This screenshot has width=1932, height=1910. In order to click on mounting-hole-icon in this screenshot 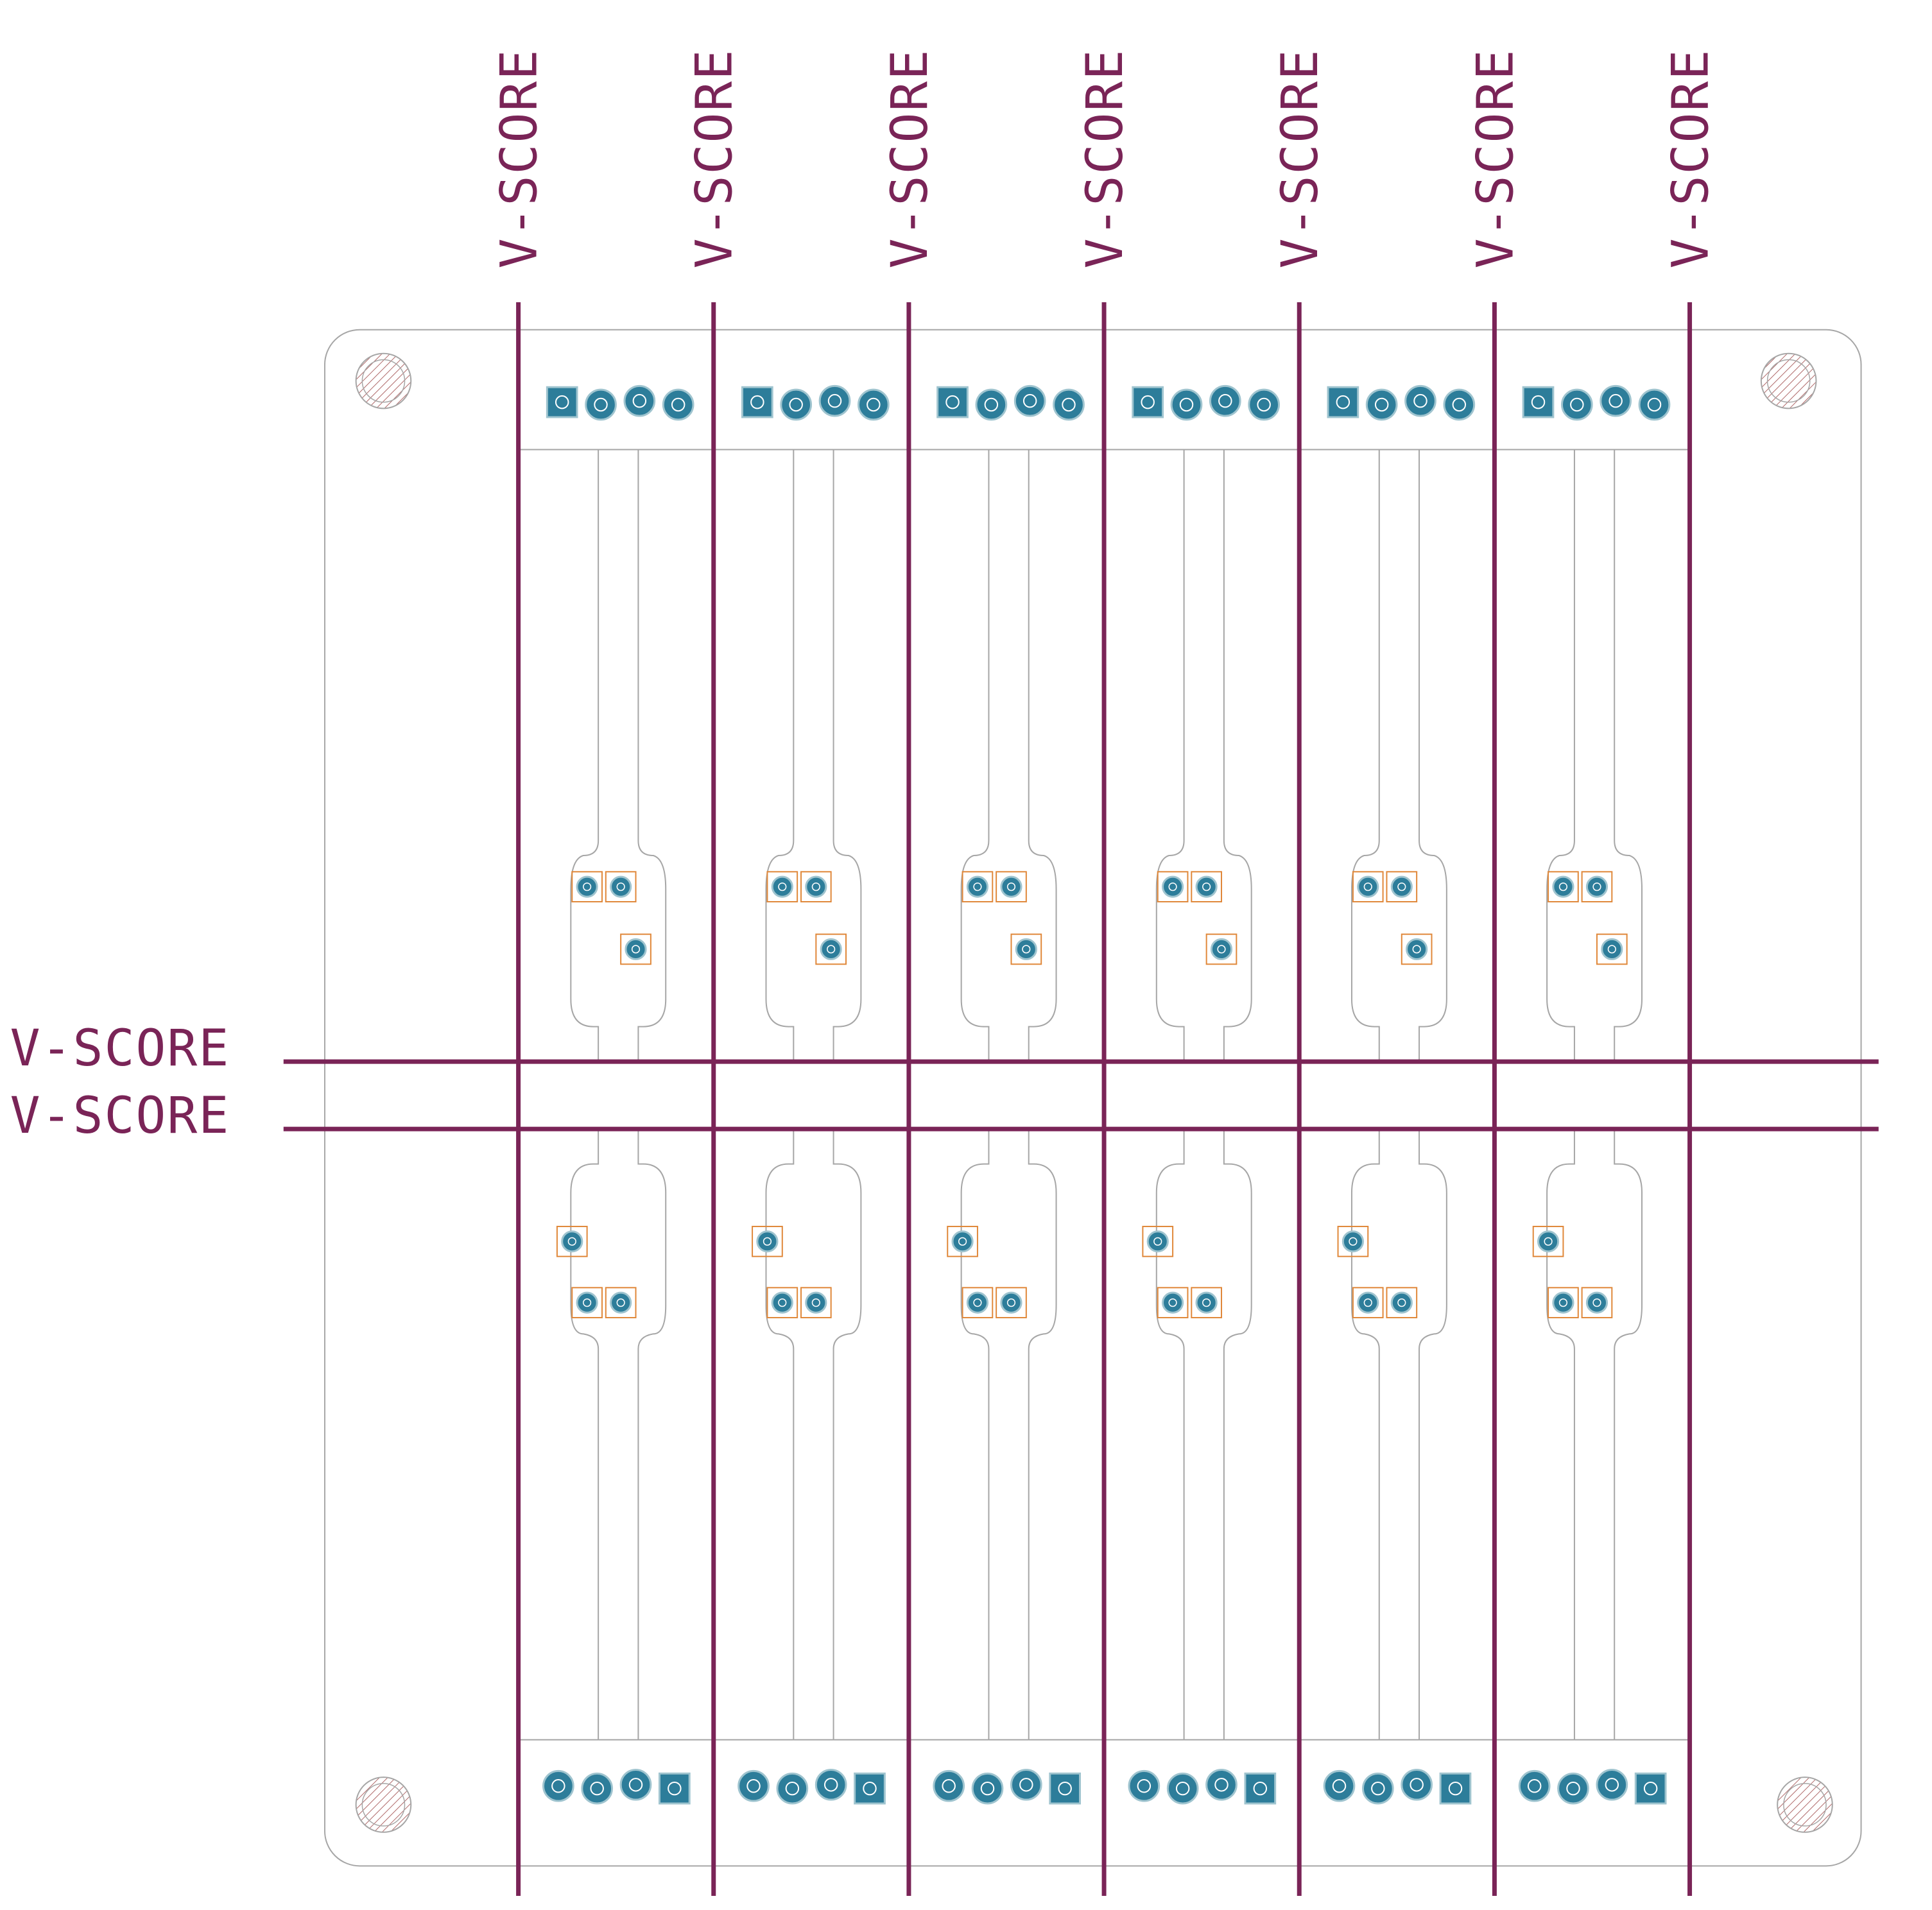, I will do `click(383, 381)`.